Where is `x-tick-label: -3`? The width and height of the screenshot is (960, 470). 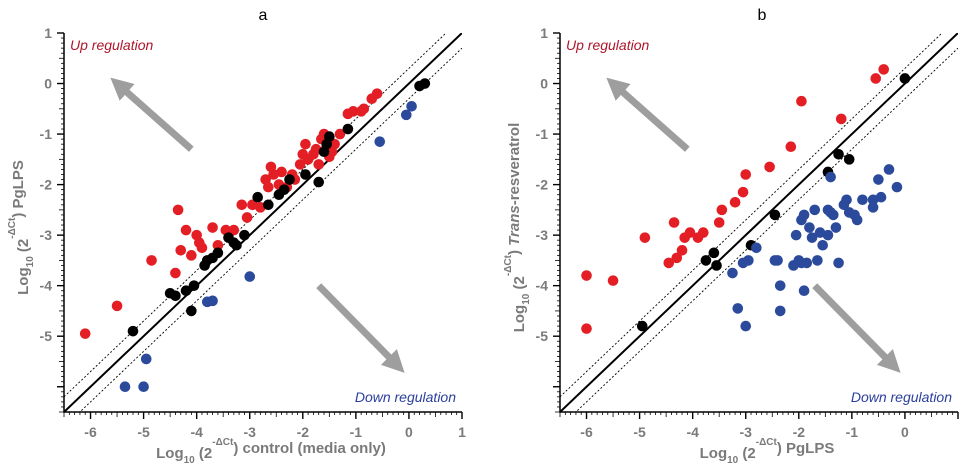 x-tick-label: -3 is located at coordinates (746, 432).